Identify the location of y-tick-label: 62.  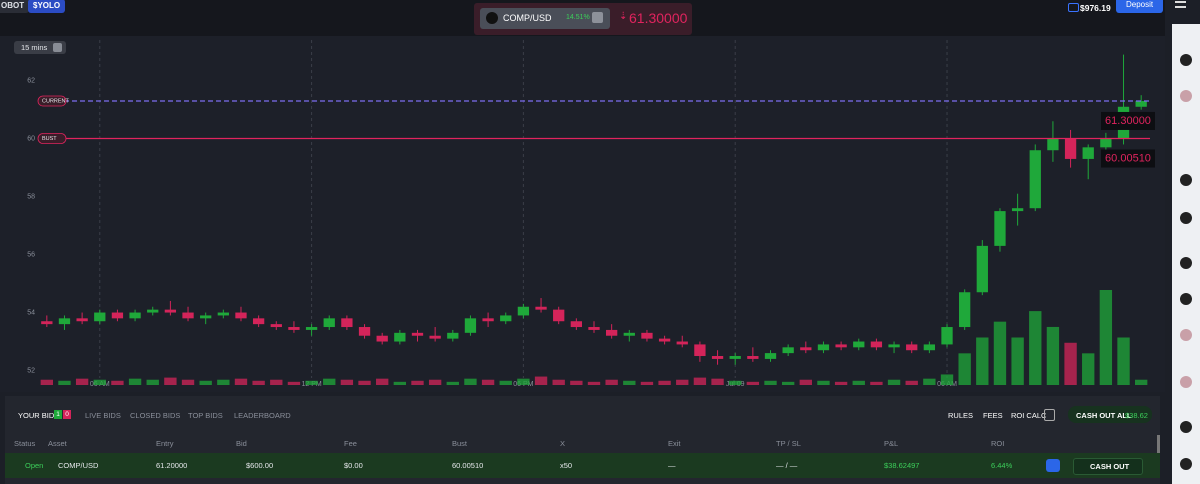
(31, 81).